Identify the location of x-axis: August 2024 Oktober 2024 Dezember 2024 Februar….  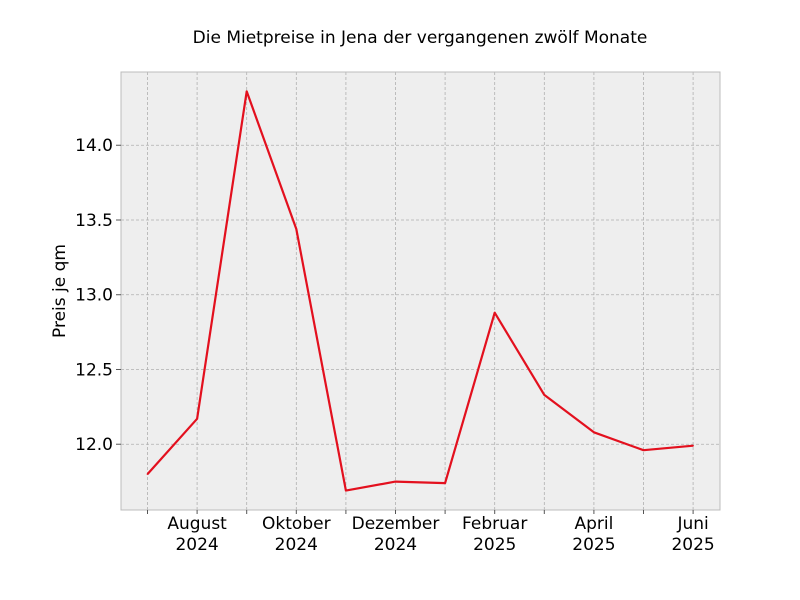
(431, 532).